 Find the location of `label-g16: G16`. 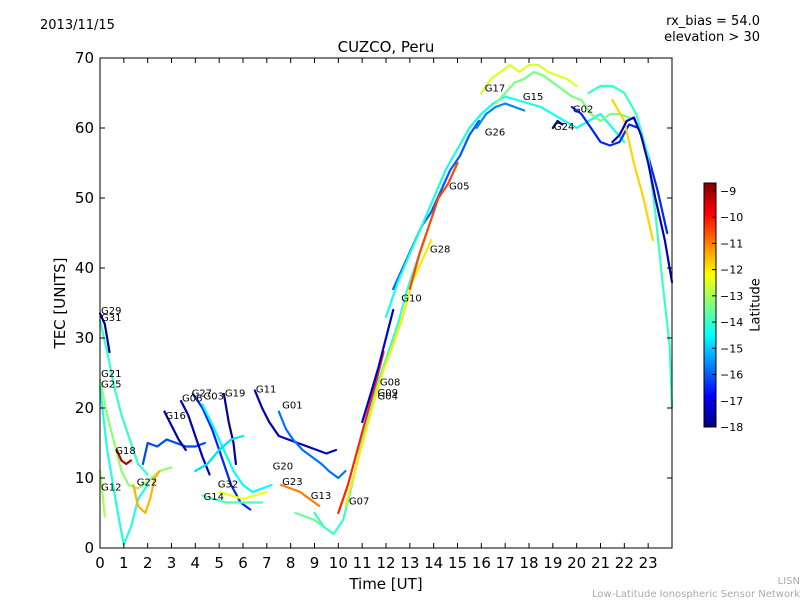

label-g16: G16 is located at coordinates (175, 416).